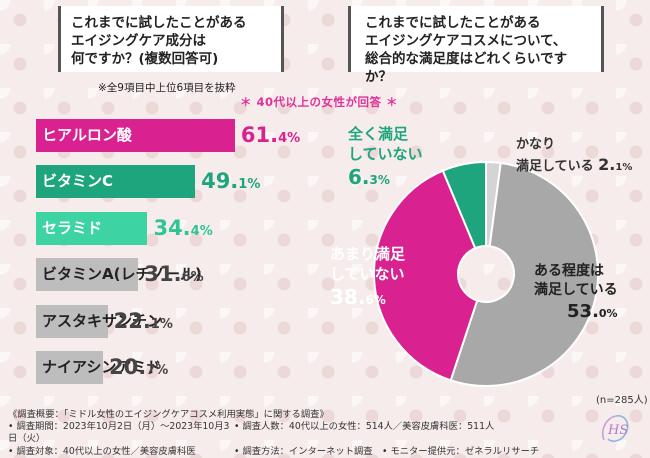 The image size is (650, 458). I want to click on donut-slice-label: かなり満足している 2.1%, so click(574, 157).